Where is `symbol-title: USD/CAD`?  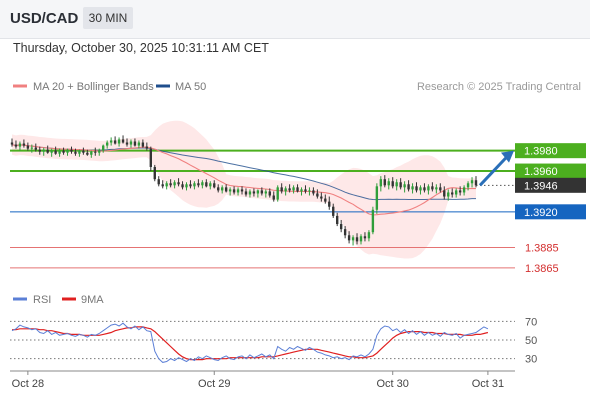 symbol-title: USD/CAD is located at coordinates (44, 18).